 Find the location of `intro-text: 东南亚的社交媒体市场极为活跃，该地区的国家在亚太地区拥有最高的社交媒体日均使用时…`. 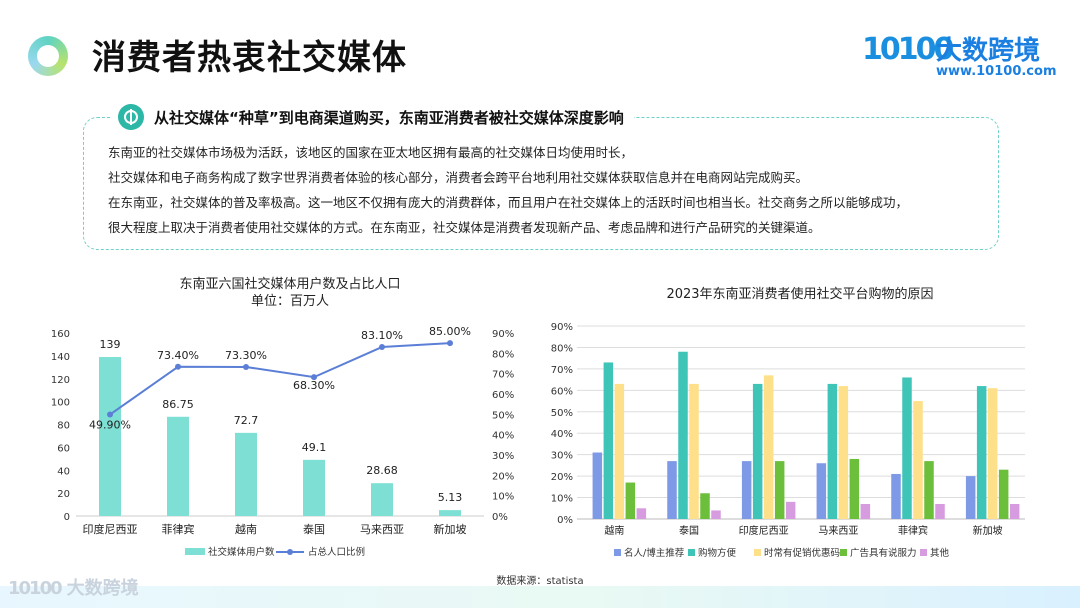

intro-text: 东南亚的社交媒体市场极为活跃，该地区的国家在亚太地区拥有最高的社交媒体日均使用时… is located at coordinates (548, 190).